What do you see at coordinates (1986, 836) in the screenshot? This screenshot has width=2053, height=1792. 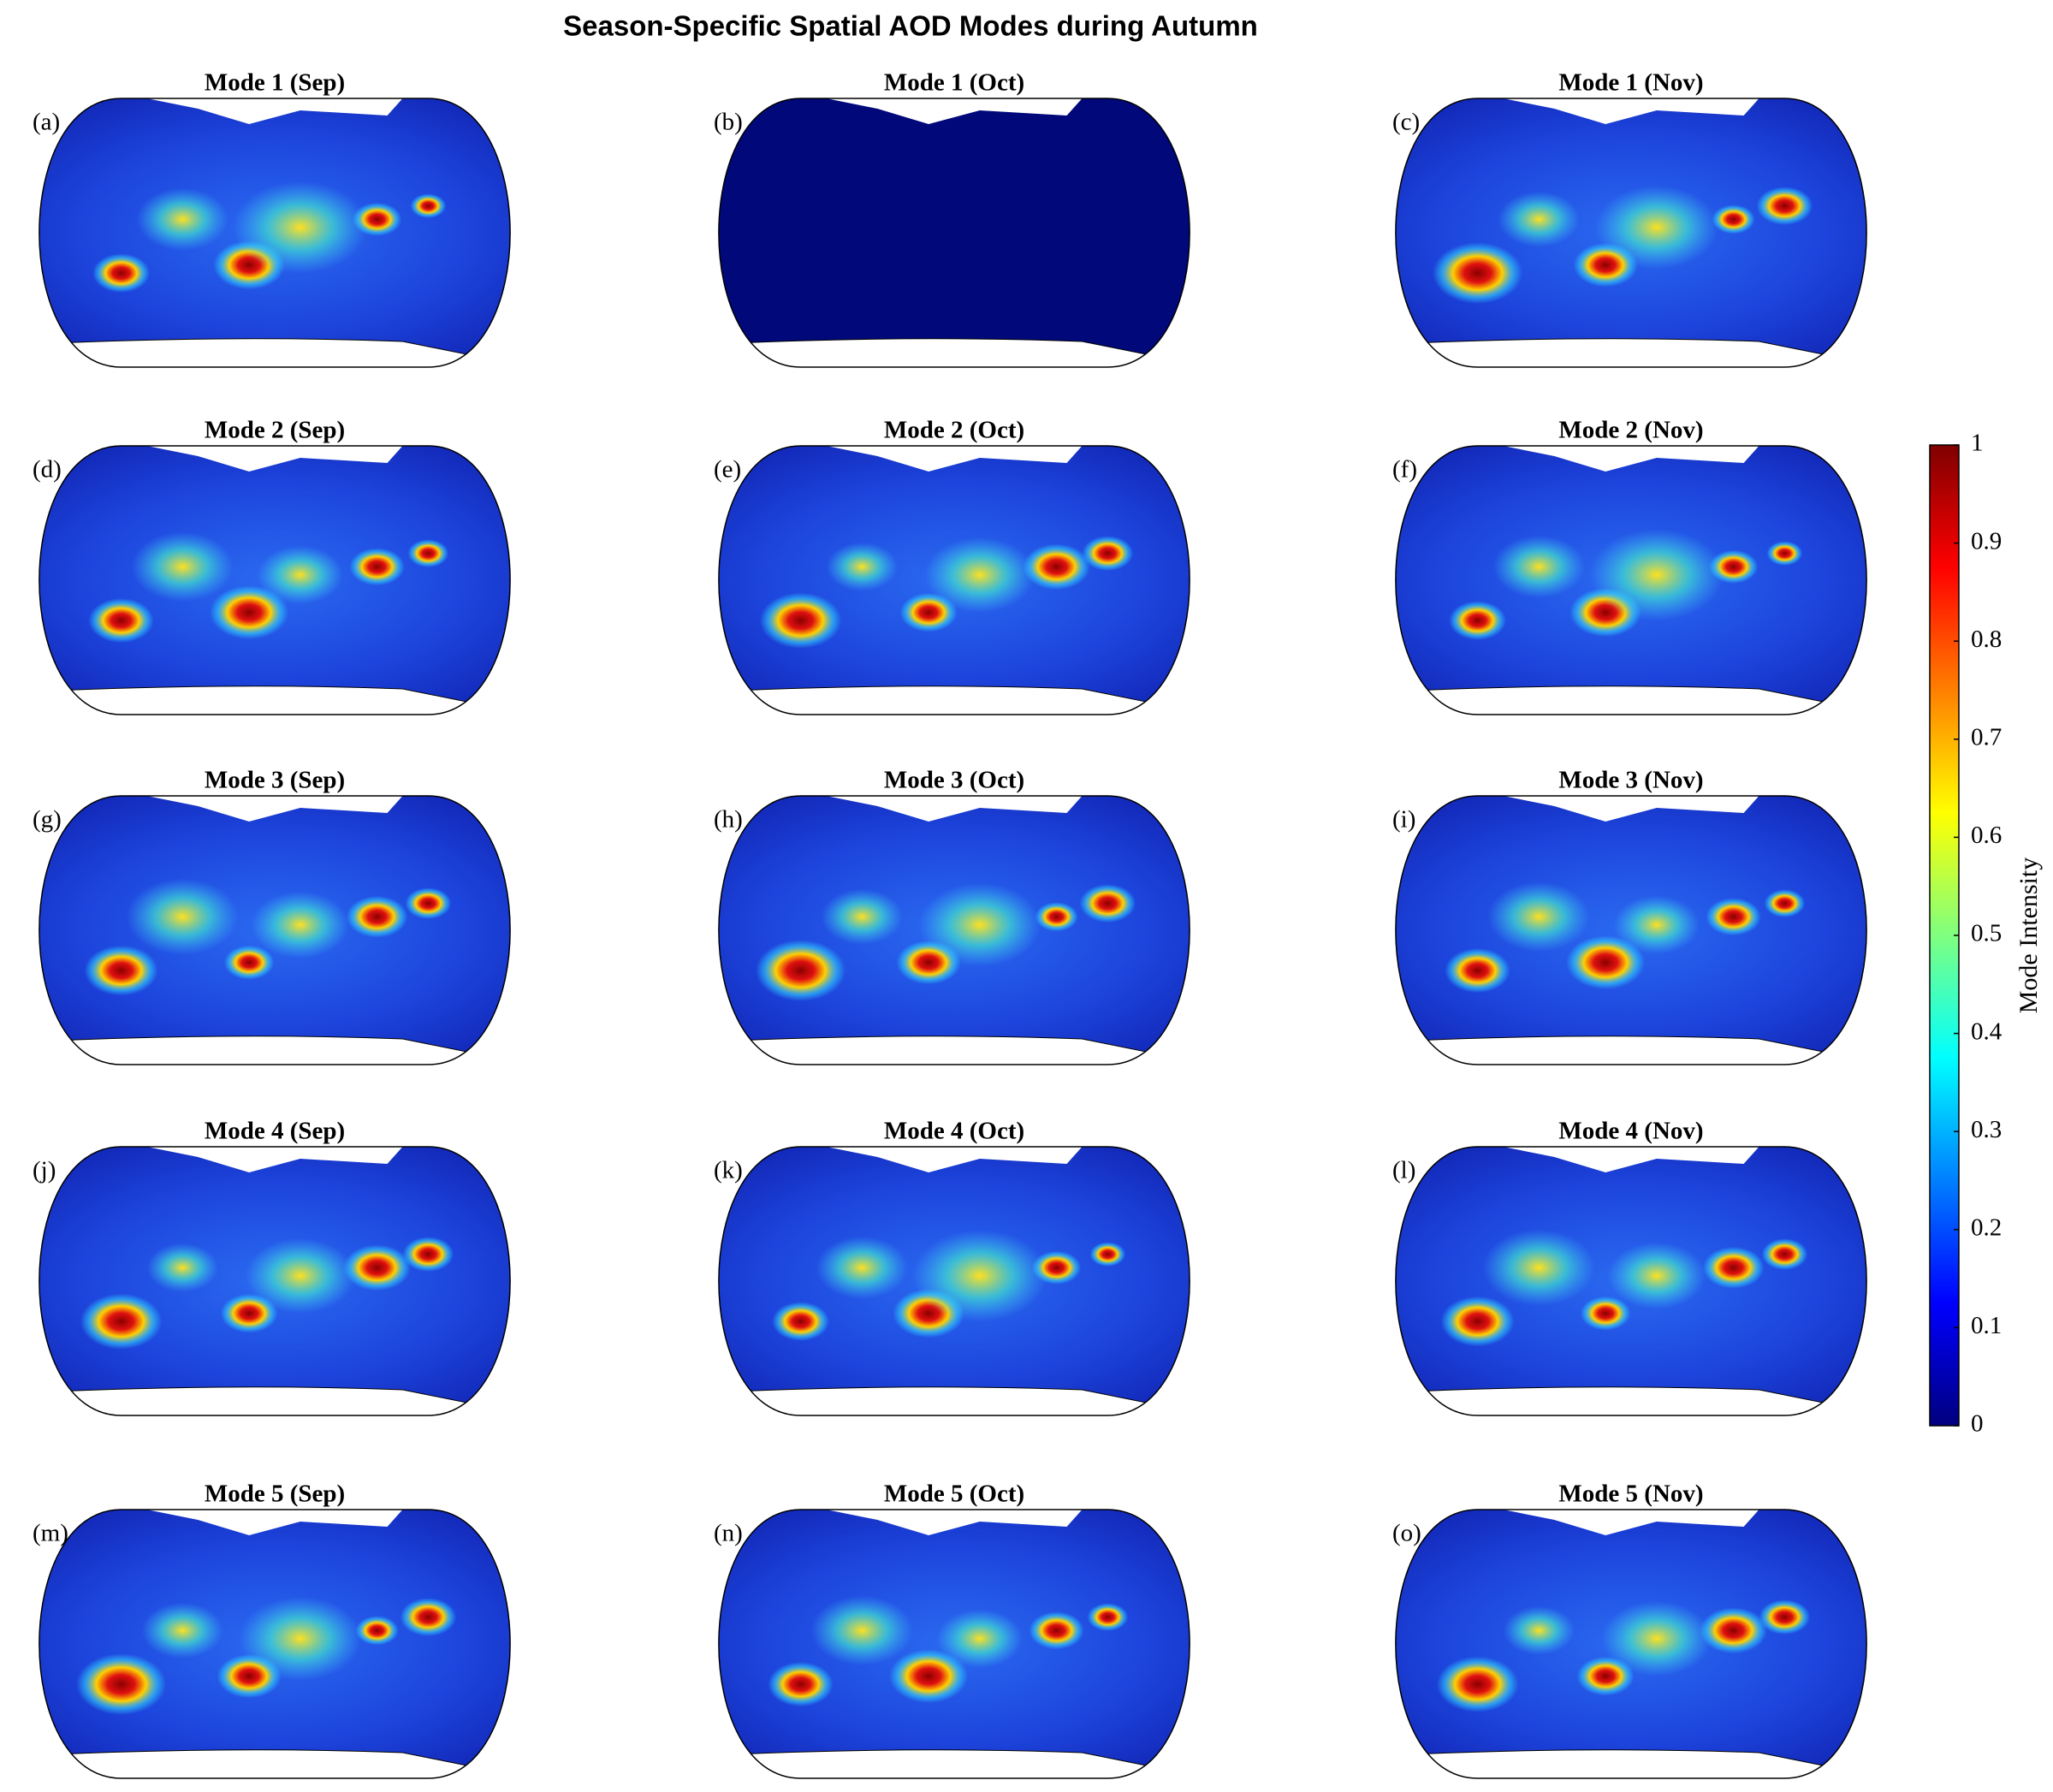 I see `colorbar-tick-label: 0.6` at bounding box center [1986, 836].